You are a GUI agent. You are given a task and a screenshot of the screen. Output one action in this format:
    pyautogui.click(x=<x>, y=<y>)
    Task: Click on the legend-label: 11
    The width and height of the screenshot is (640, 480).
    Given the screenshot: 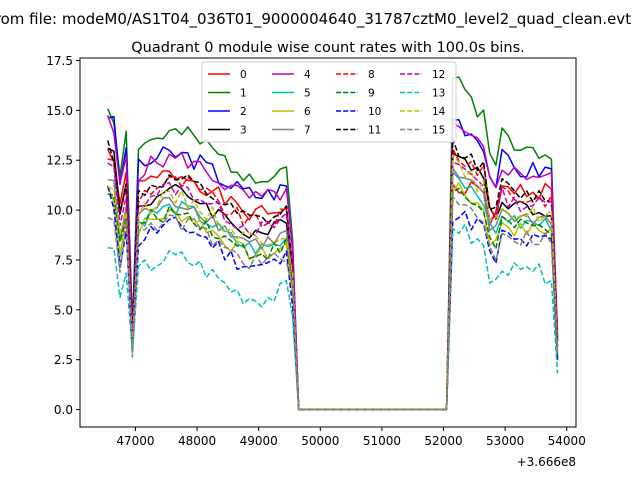 What is the action you would take?
    pyautogui.click(x=374, y=131)
    